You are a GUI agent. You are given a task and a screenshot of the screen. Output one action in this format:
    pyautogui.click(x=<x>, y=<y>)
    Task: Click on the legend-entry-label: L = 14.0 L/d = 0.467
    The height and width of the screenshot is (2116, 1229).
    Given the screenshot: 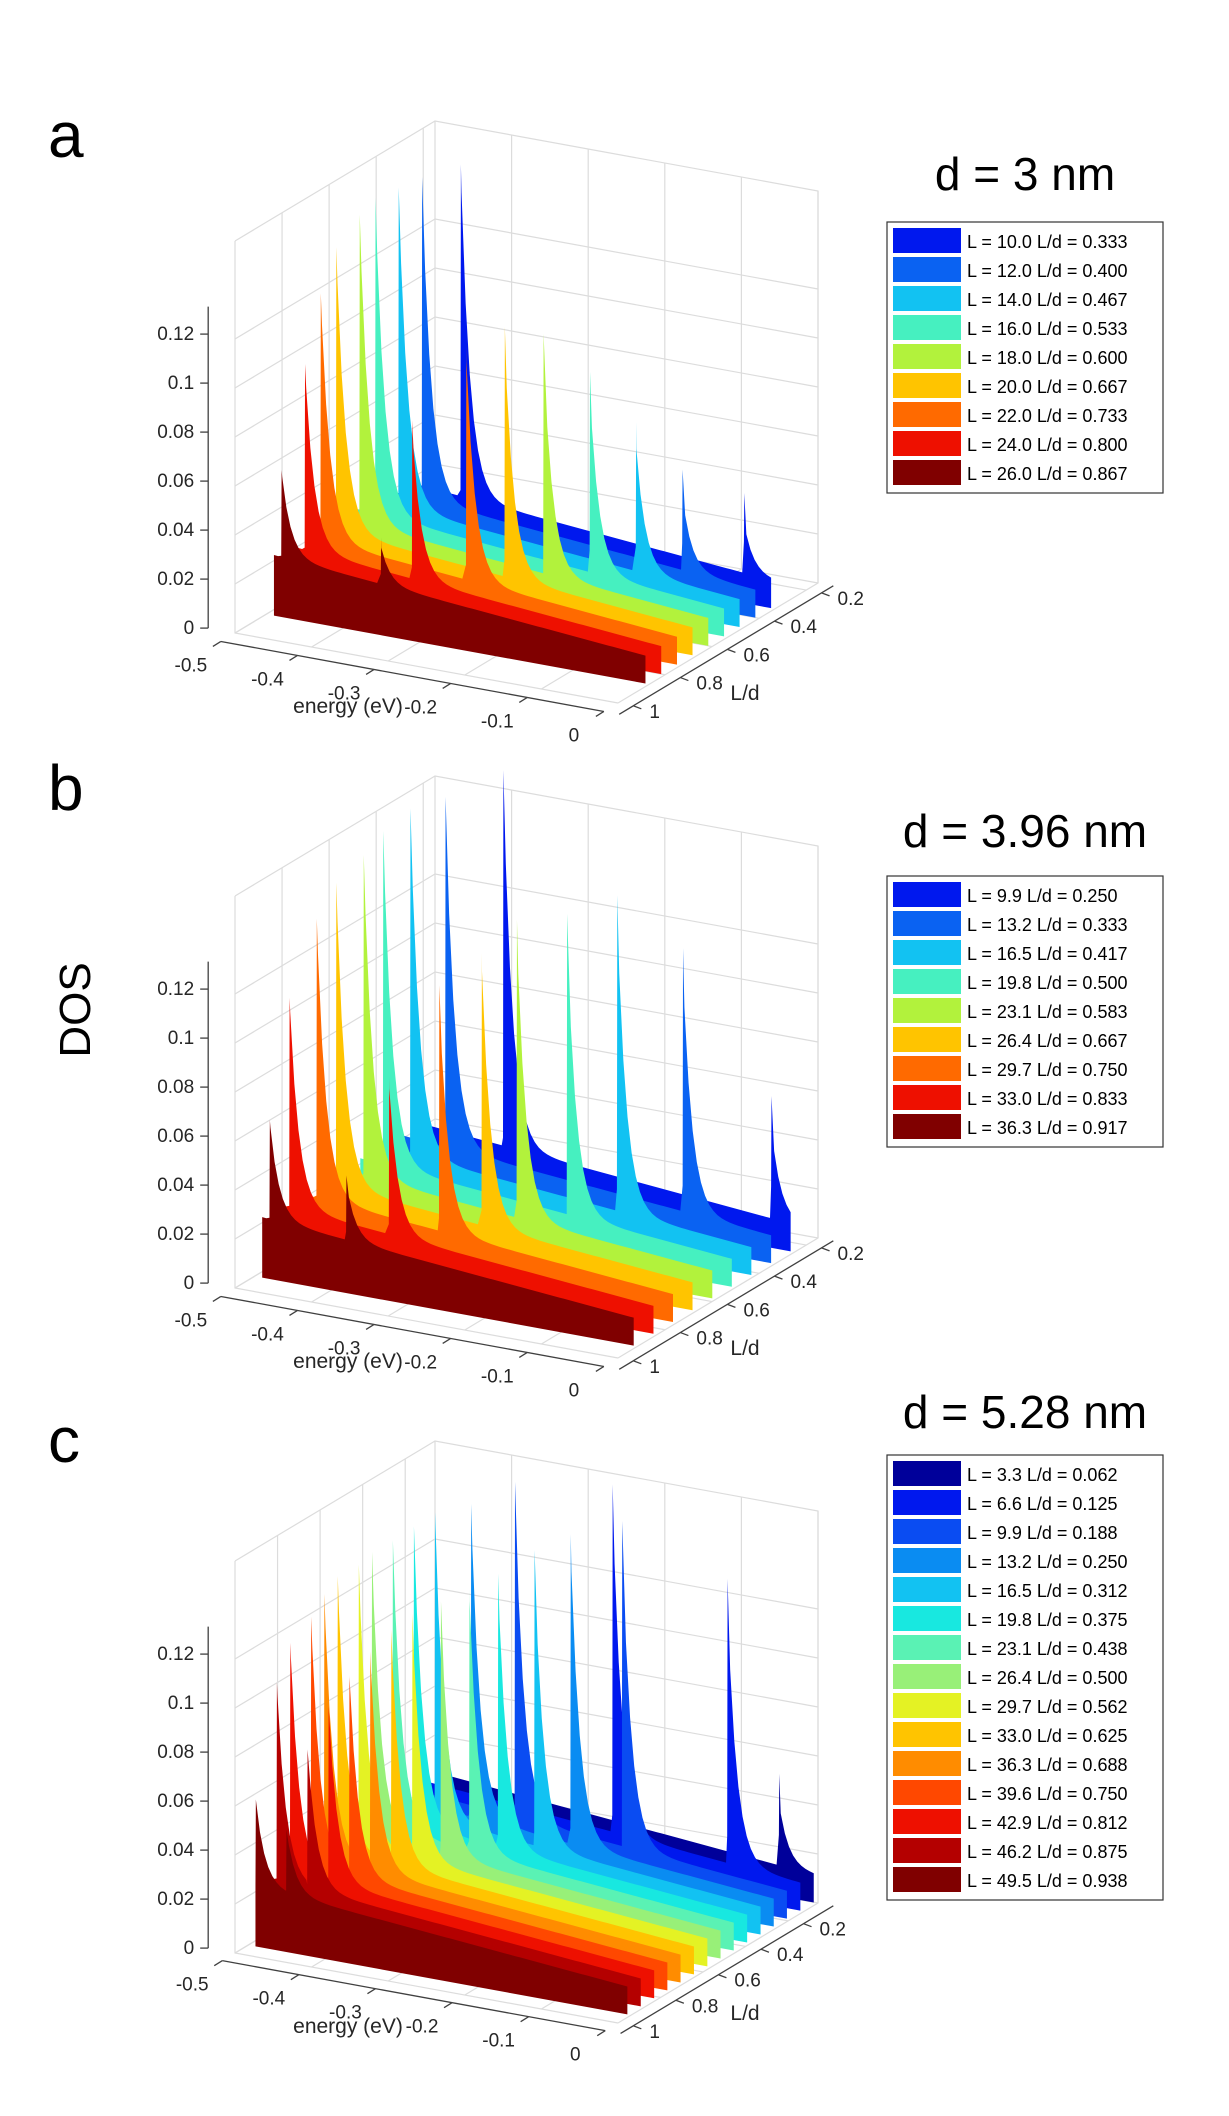 What is the action you would take?
    pyautogui.click(x=1047, y=300)
    